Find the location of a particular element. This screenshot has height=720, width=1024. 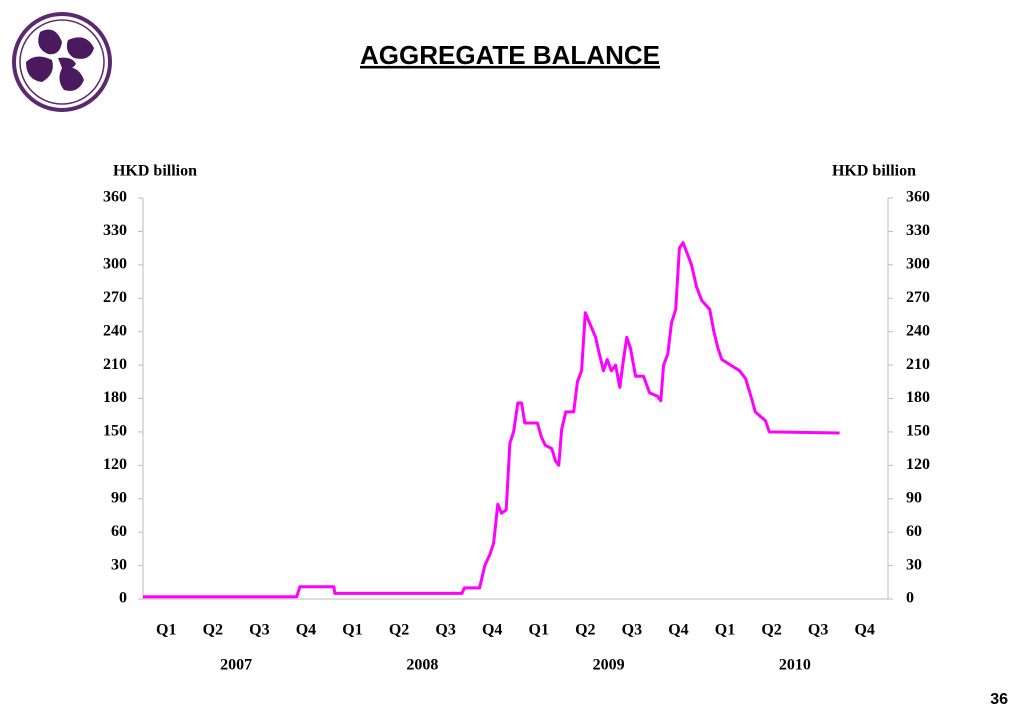

y-tick-label: 30 is located at coordinates (119, 564).